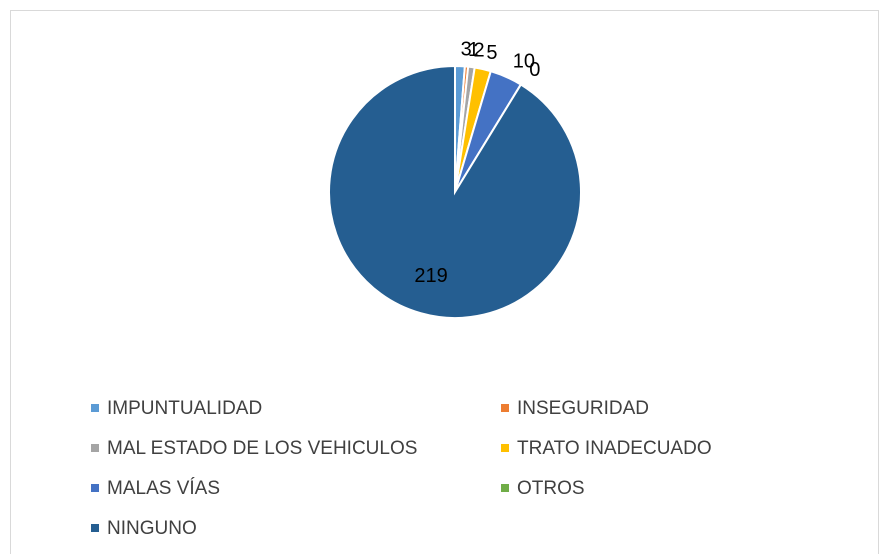 The width and height of the screenshot is (890, 554). I want to click on data-label: 5, so click(491, 53).